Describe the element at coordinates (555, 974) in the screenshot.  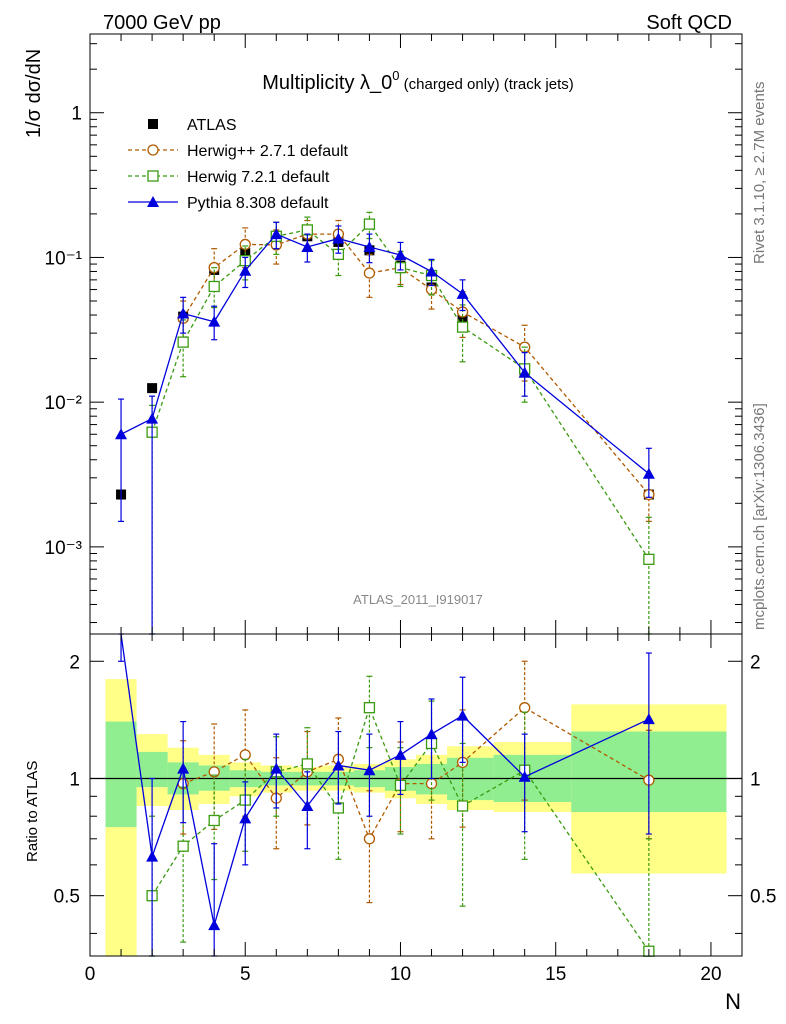
I see `x-tick-label: 15` at that location.